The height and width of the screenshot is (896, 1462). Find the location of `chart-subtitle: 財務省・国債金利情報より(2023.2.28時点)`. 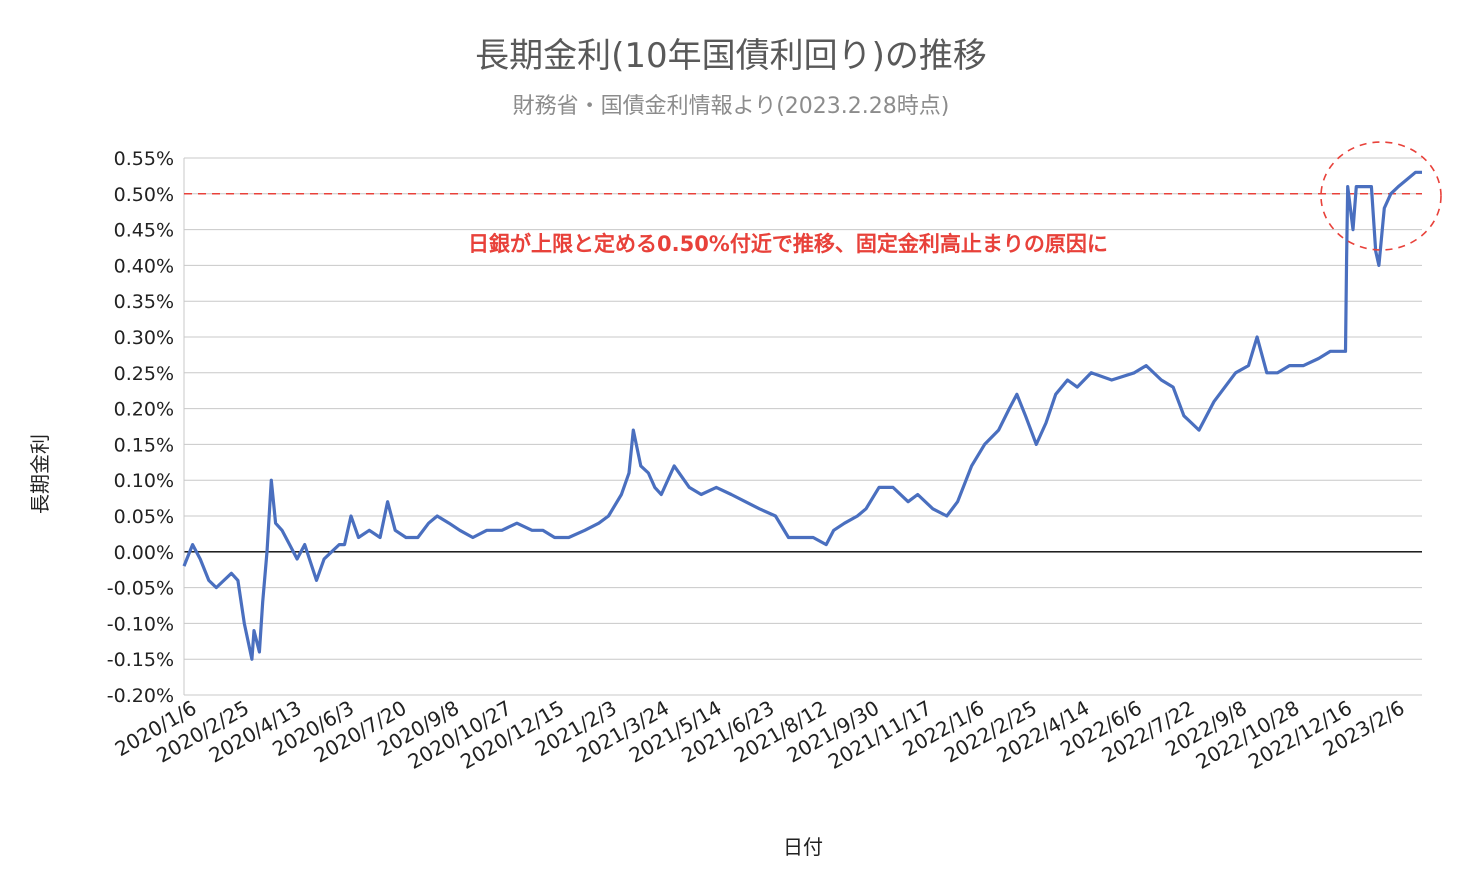

chart-subtitle: 財務省・国債金利情報より(2023.2.28時点) is located at coordinates (731, 106).